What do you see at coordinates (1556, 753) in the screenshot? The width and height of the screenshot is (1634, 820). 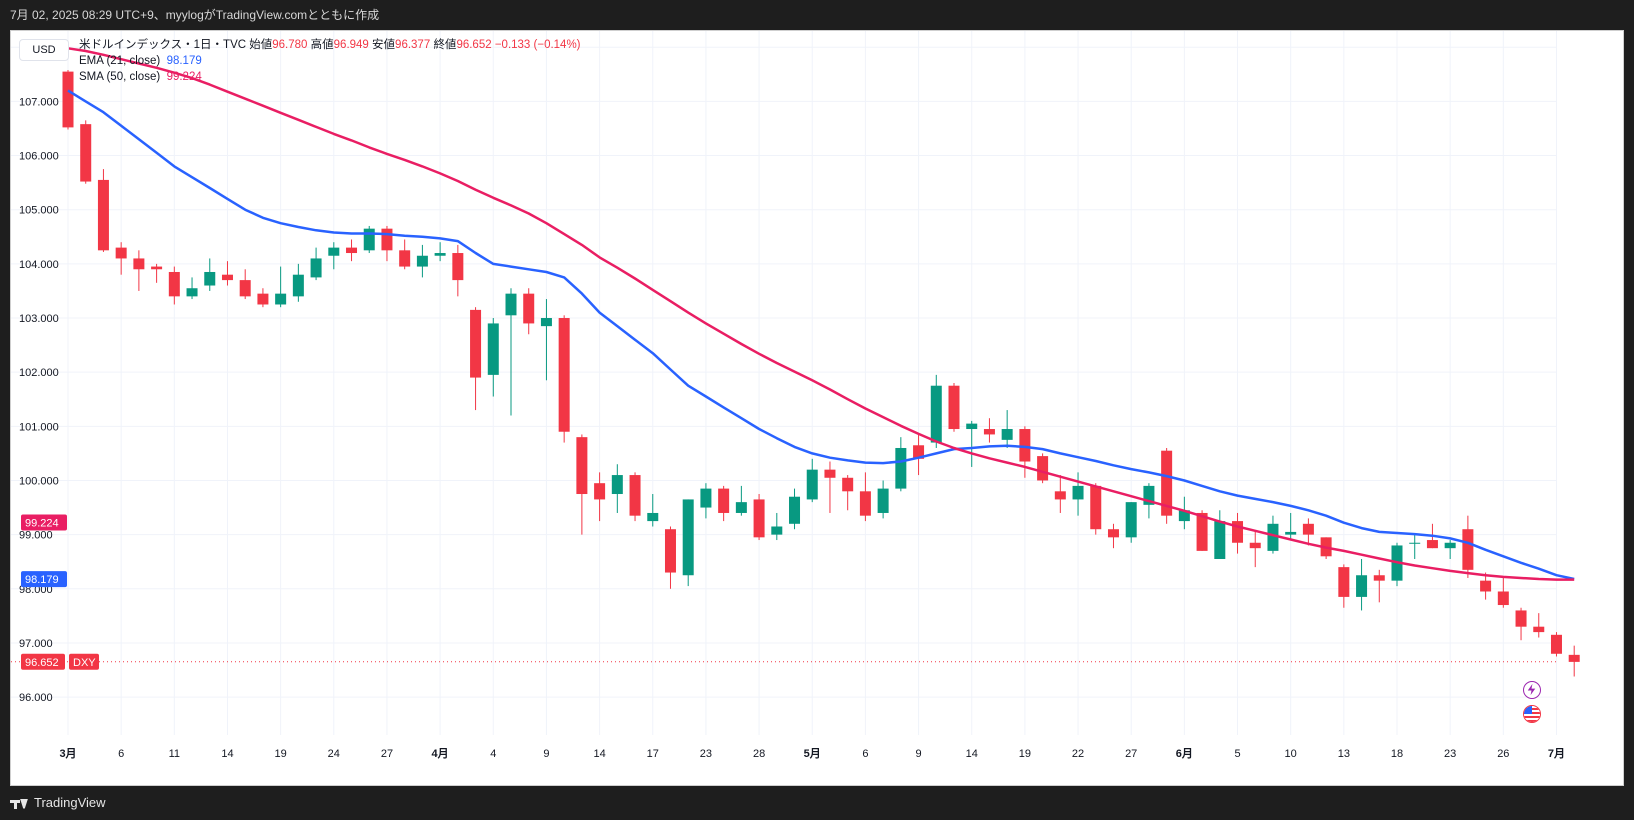 I see `x-tick-label: 7月` at bounding box center [1556, 753].